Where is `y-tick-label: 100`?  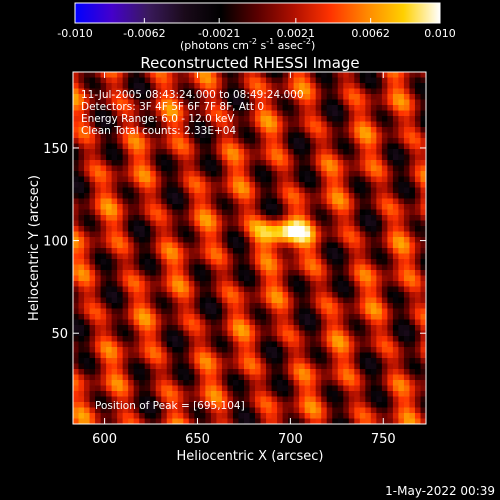
y-tick-label: 100 is located at coordinates (55, 242).